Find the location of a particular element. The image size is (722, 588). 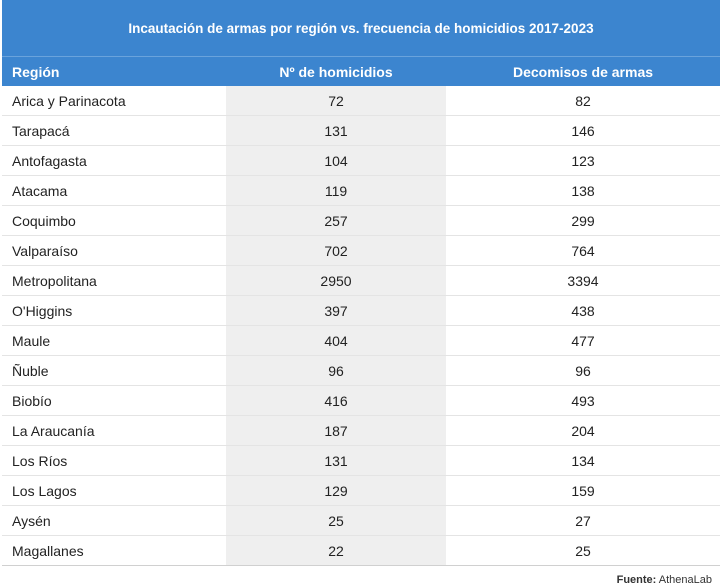

cell-homicidios: 187 is located at coordinates (336, 430).